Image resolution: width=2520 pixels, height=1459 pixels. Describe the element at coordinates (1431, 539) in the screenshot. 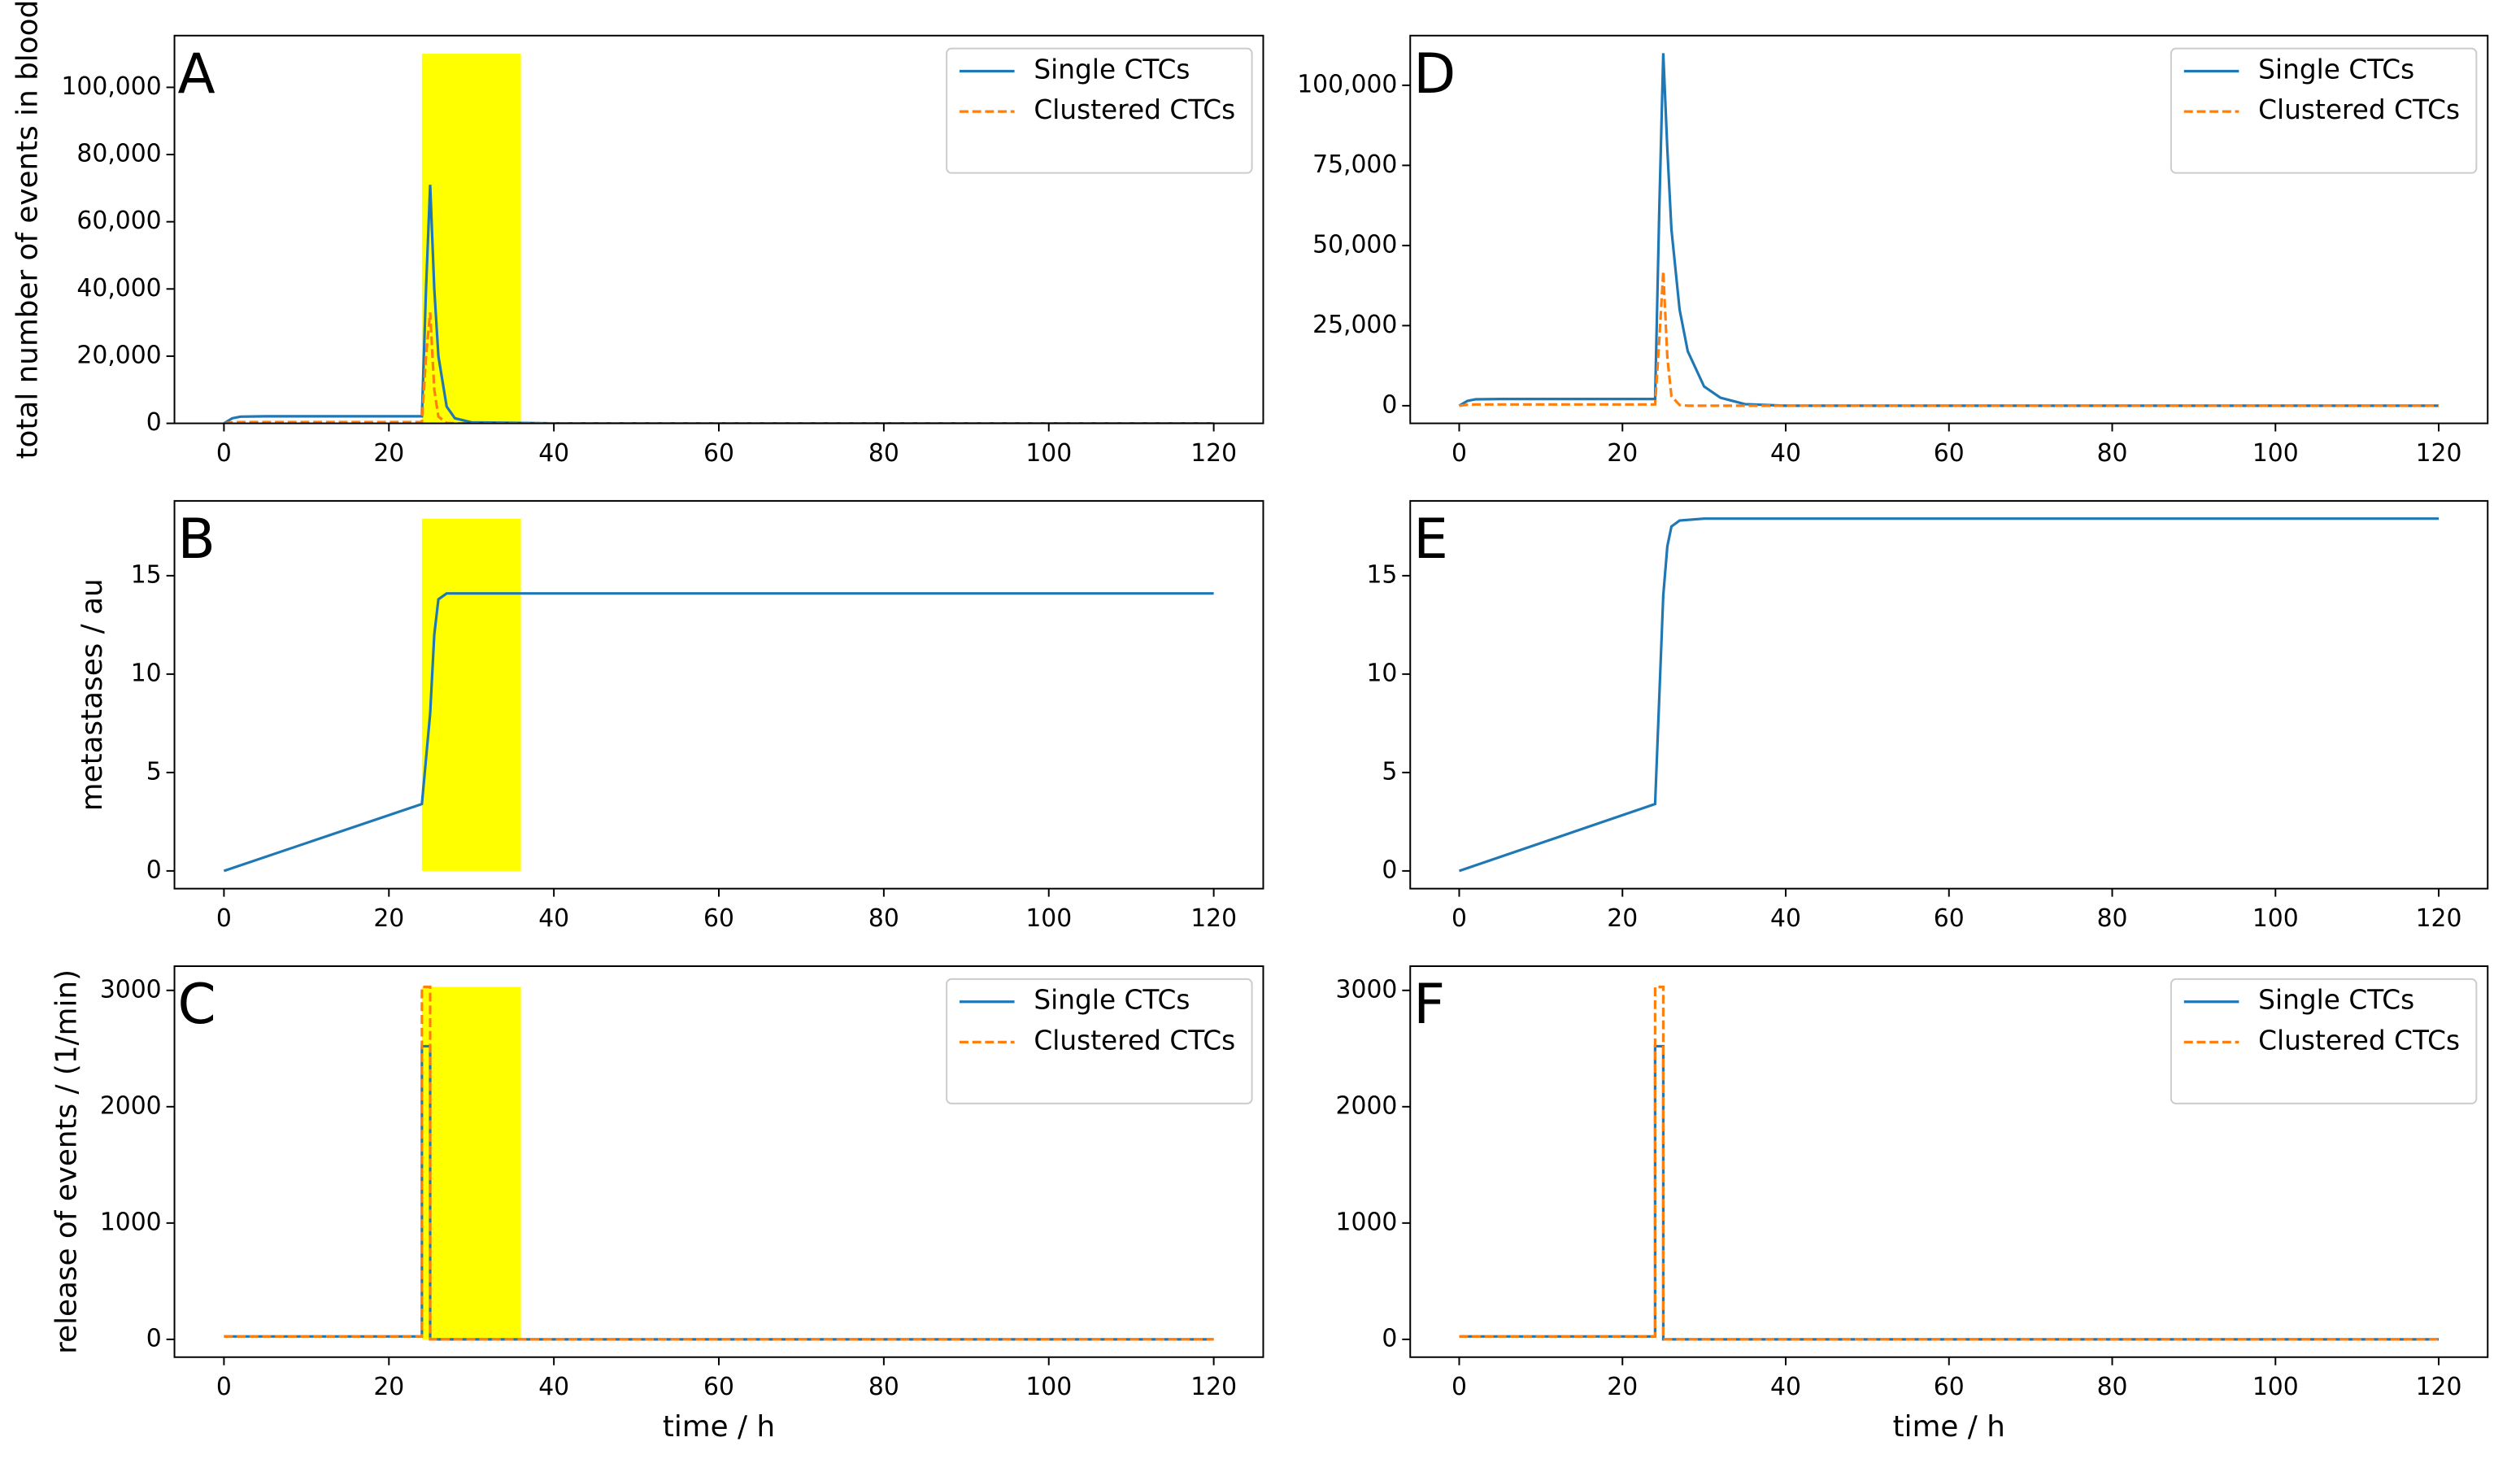

I see `panel-letter: E` at that location.